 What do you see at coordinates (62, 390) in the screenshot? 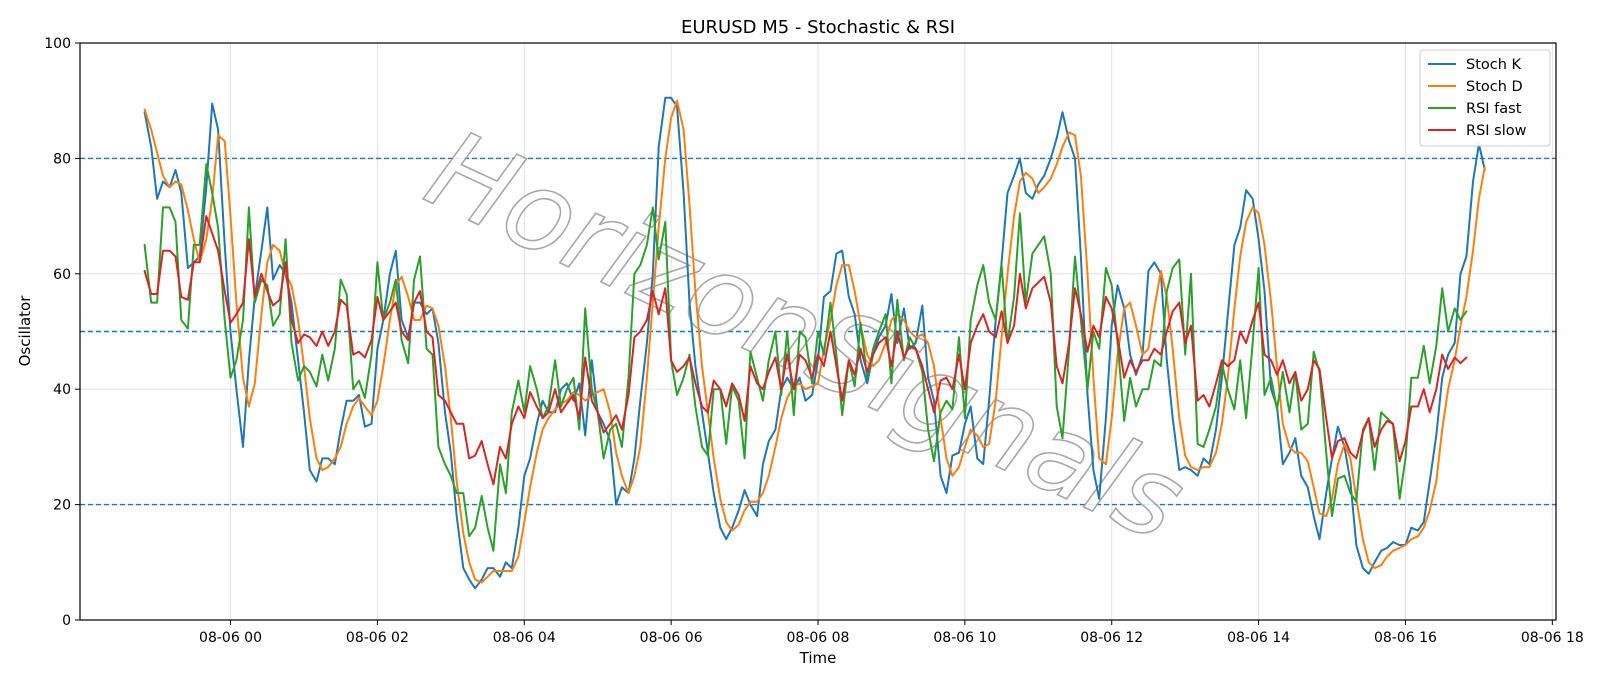
I see `y-tick-label: 40` at bounding box center [62, 390].